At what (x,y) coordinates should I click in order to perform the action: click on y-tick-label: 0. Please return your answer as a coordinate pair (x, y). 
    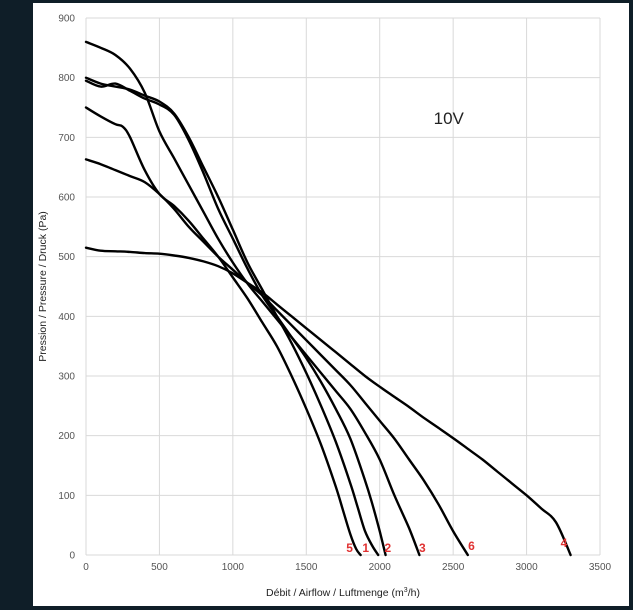
    Looking at the image, I should click on (72, 556).